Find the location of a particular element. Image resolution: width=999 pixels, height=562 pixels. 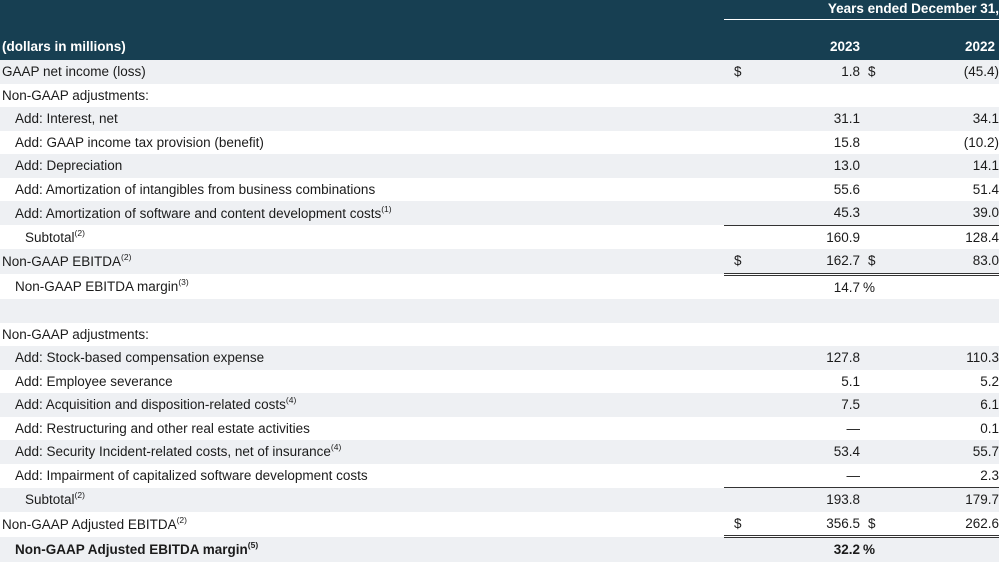

value-2022: 14.1 is located at coordinates (951, 166).